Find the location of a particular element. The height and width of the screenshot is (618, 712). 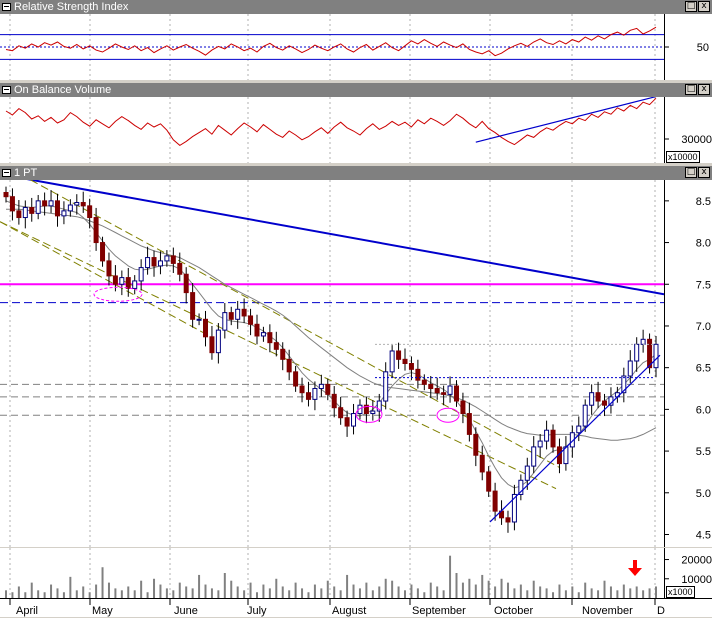

obv-titlebar: On Balance Volume □ x is located at coordinates (356, 90).